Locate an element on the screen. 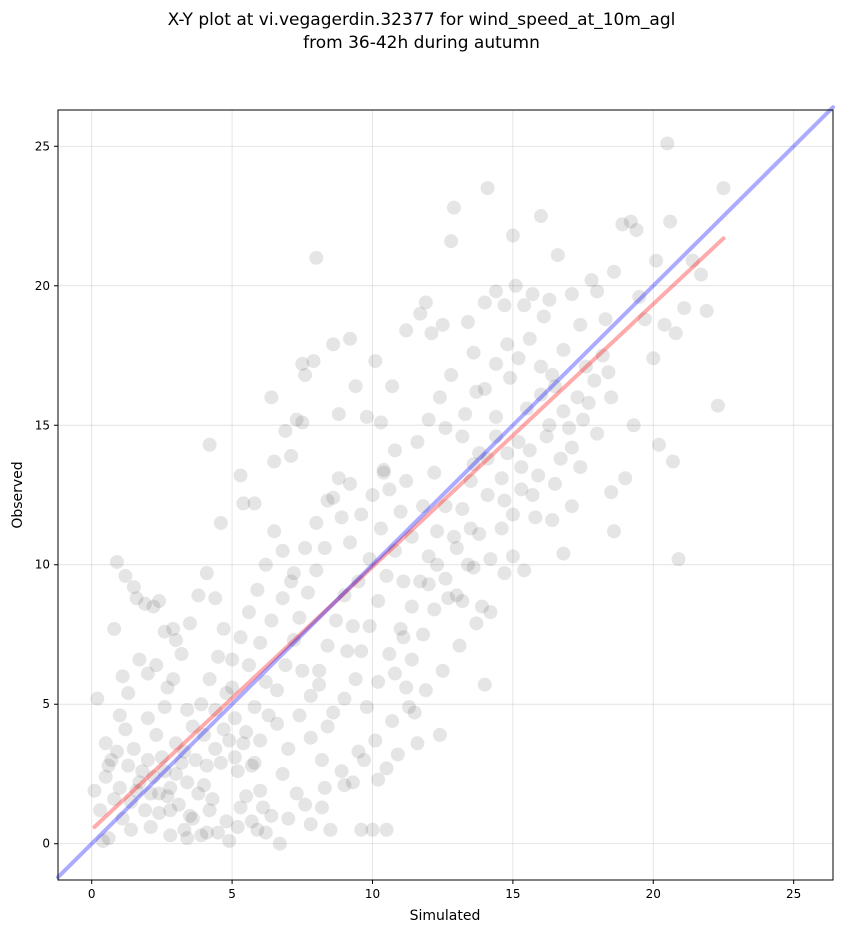  x-tick-label: 25 is located at coordinates (793, 894).